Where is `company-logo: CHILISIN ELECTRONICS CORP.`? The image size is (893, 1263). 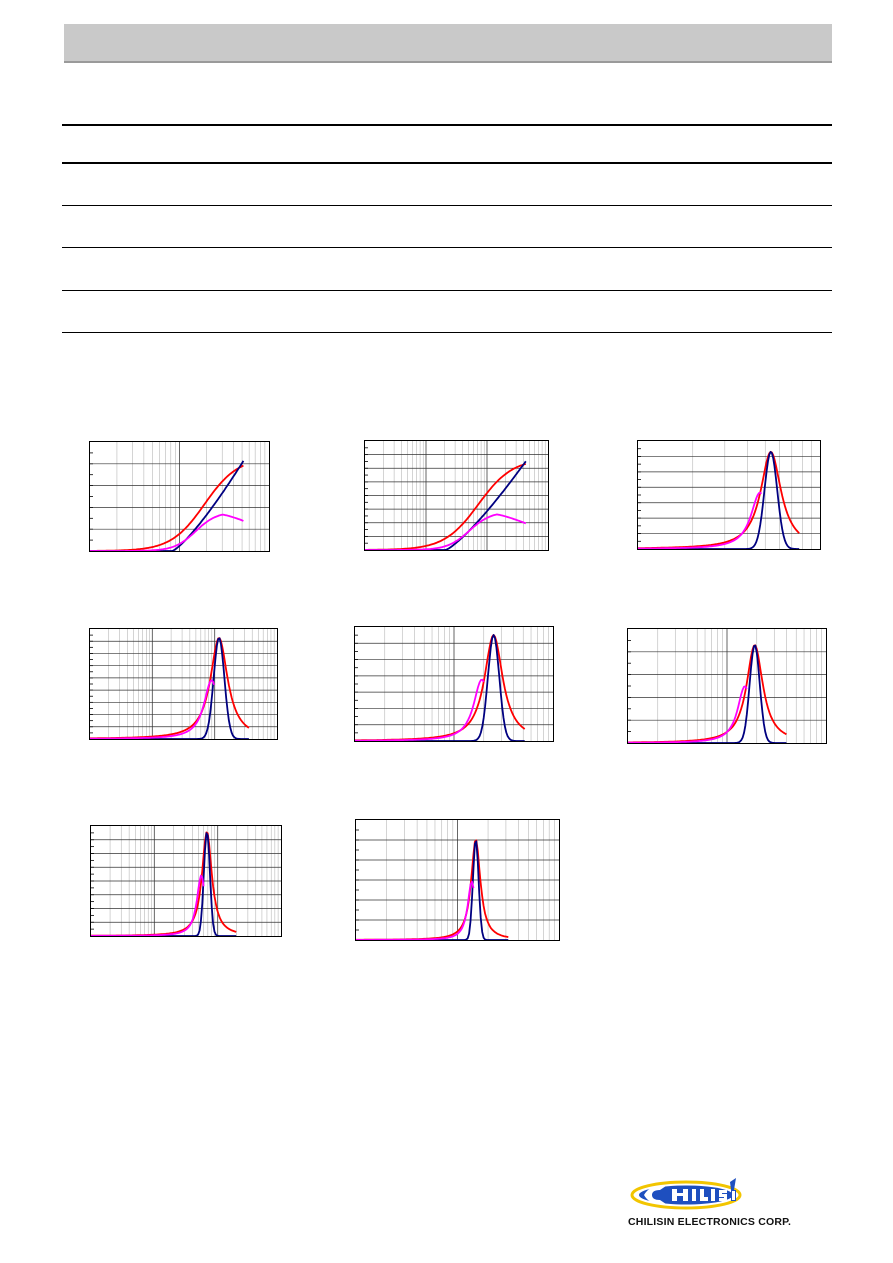
company-logo: CHILISIN ELECTRONICS CORP. is located at coordinates (726, 1206).